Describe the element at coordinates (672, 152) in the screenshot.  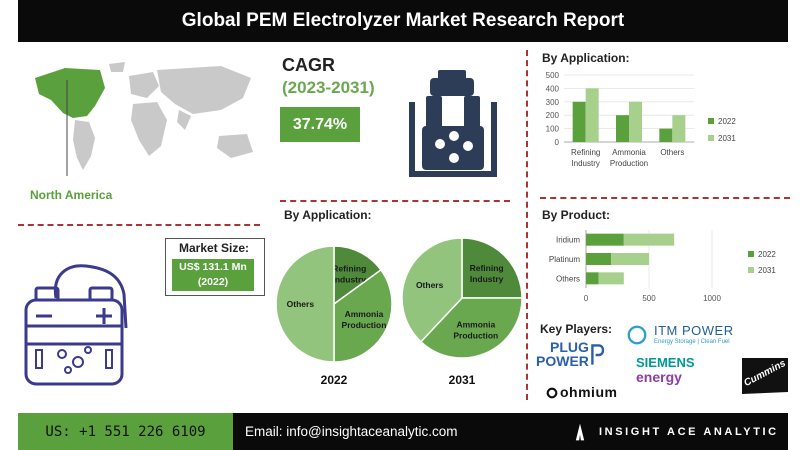
I see `x-tick-label: Others` at that location.